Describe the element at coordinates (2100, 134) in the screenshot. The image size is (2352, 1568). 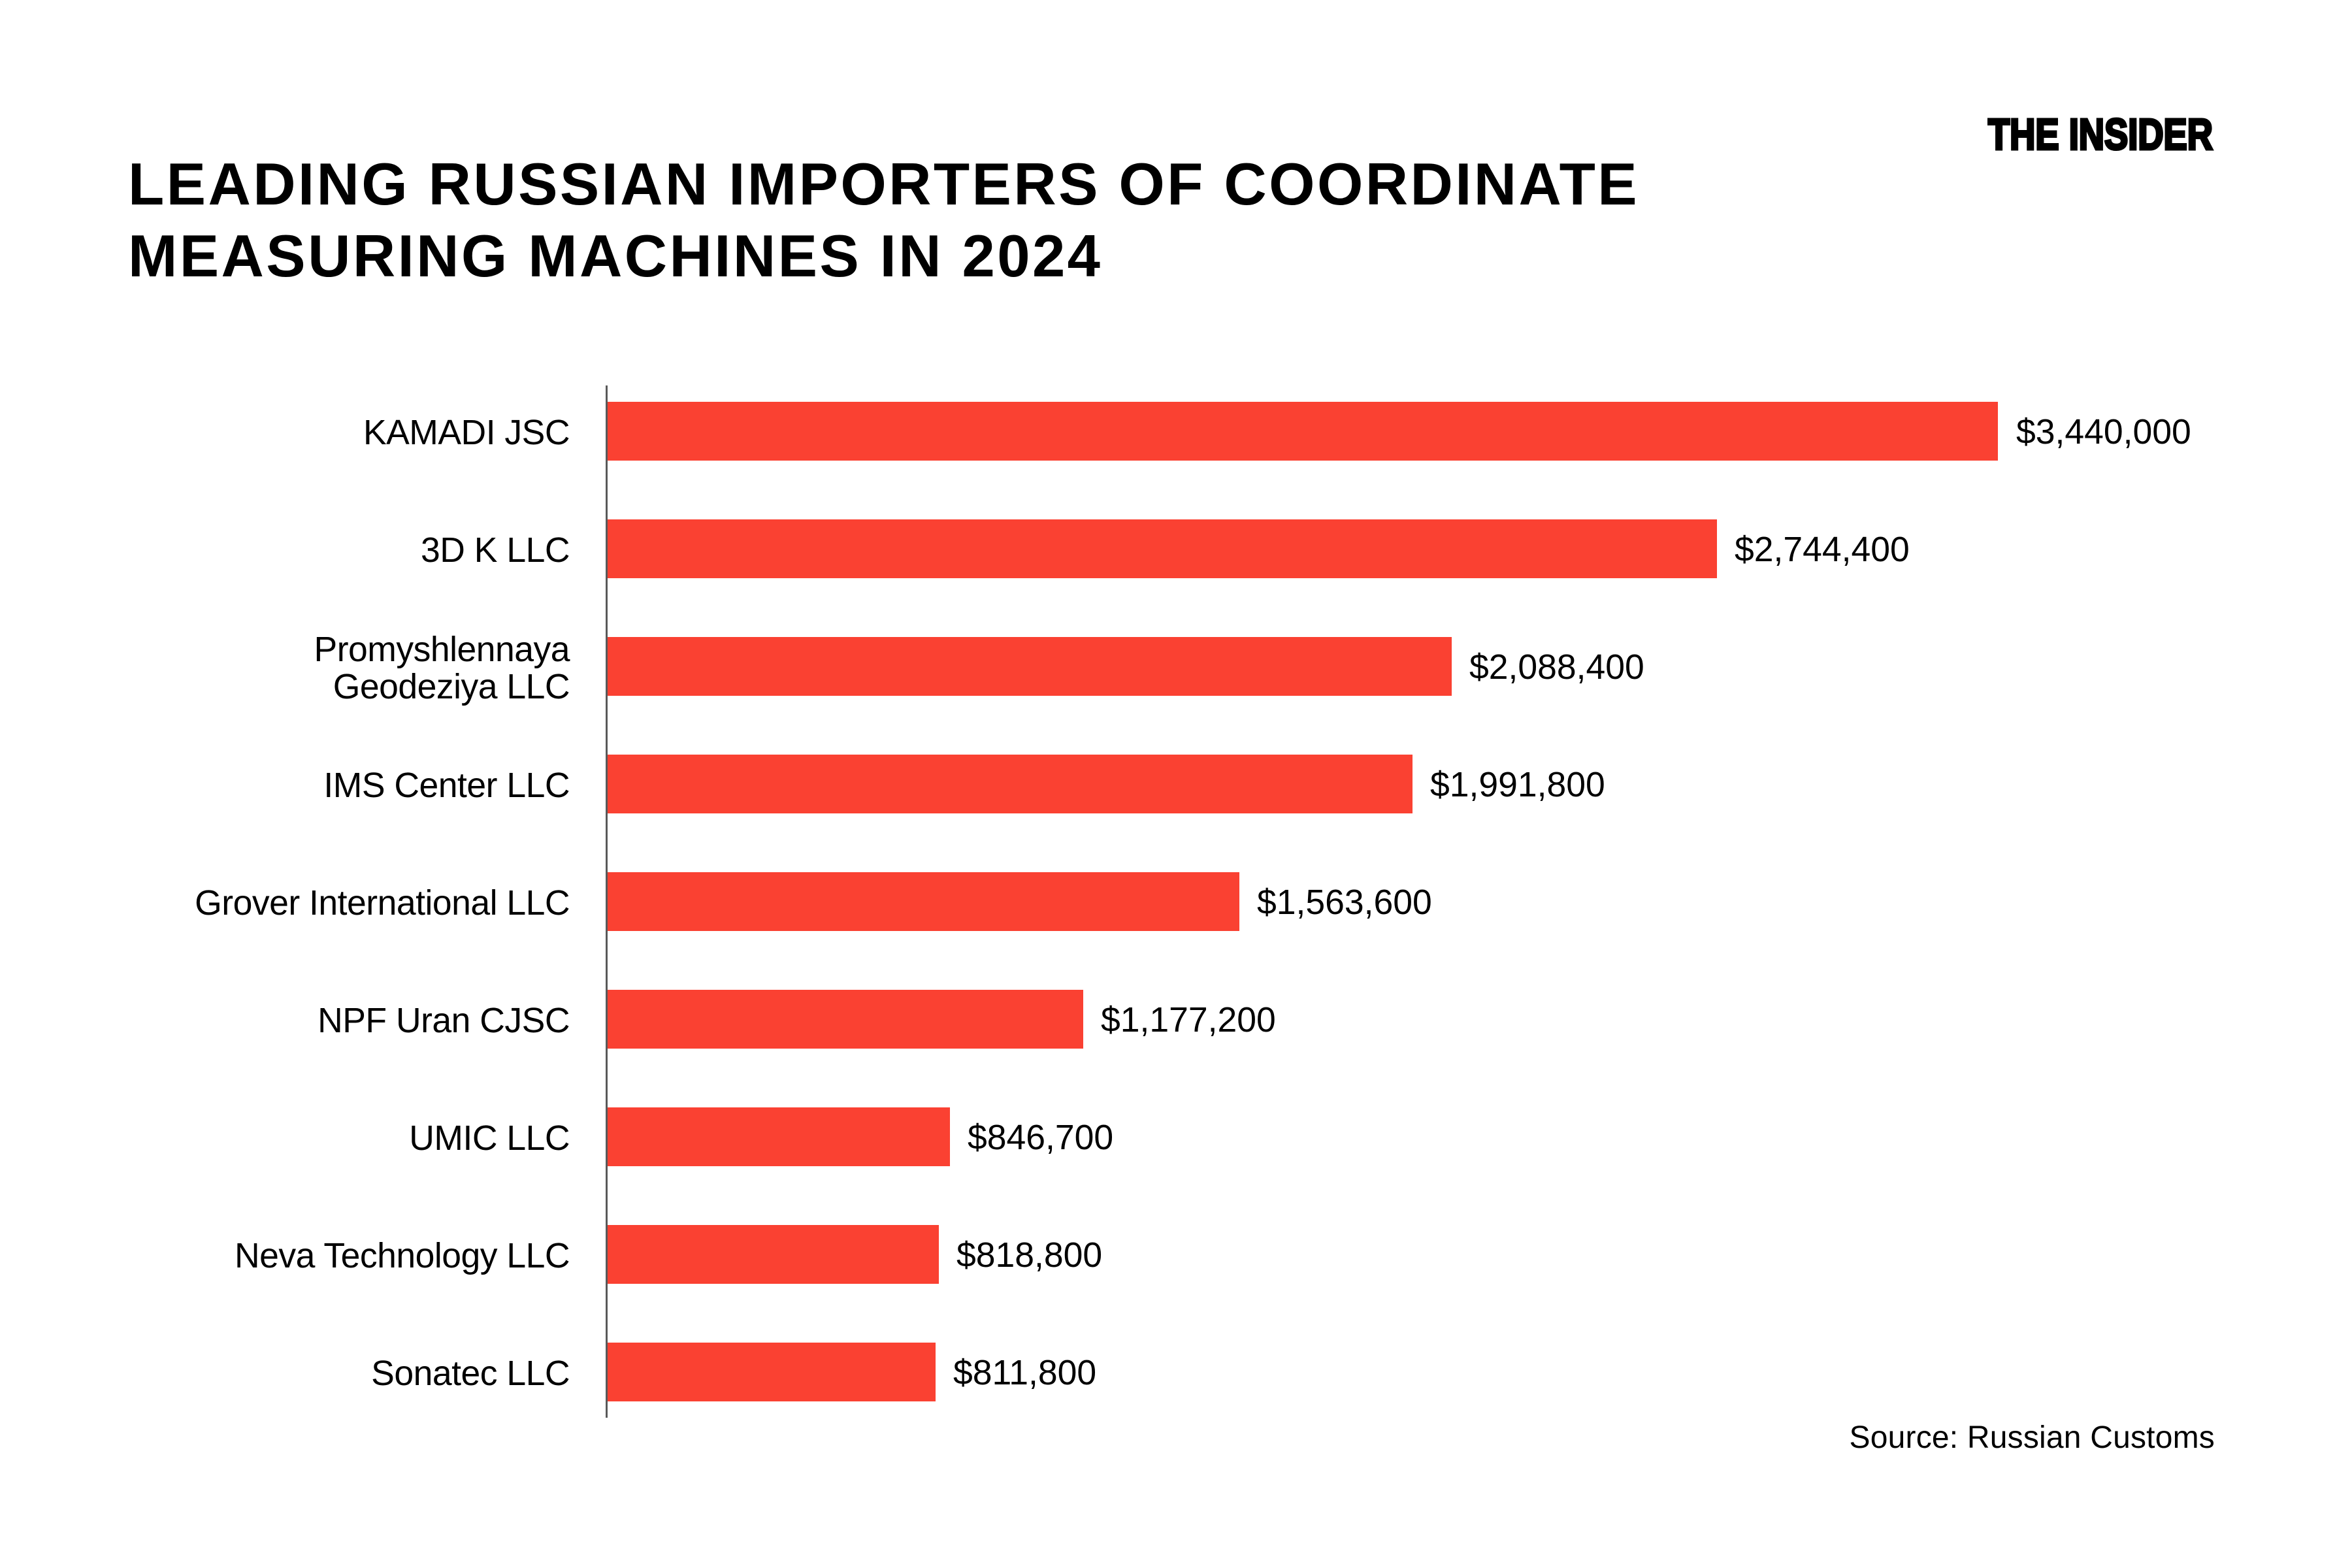
I see `svg-text: THE INSIDER` at that location.